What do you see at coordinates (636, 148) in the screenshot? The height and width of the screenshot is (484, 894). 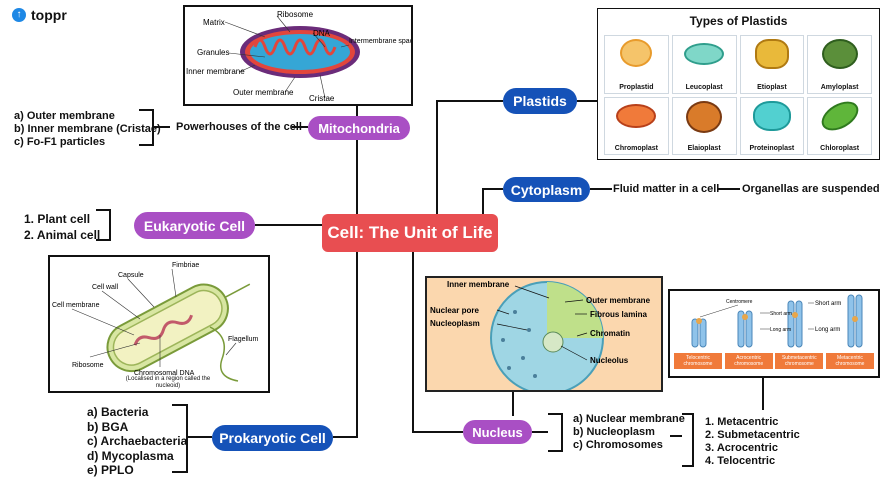 I see `plastid-label: Chromoplast` at bounding box center [636, 148].